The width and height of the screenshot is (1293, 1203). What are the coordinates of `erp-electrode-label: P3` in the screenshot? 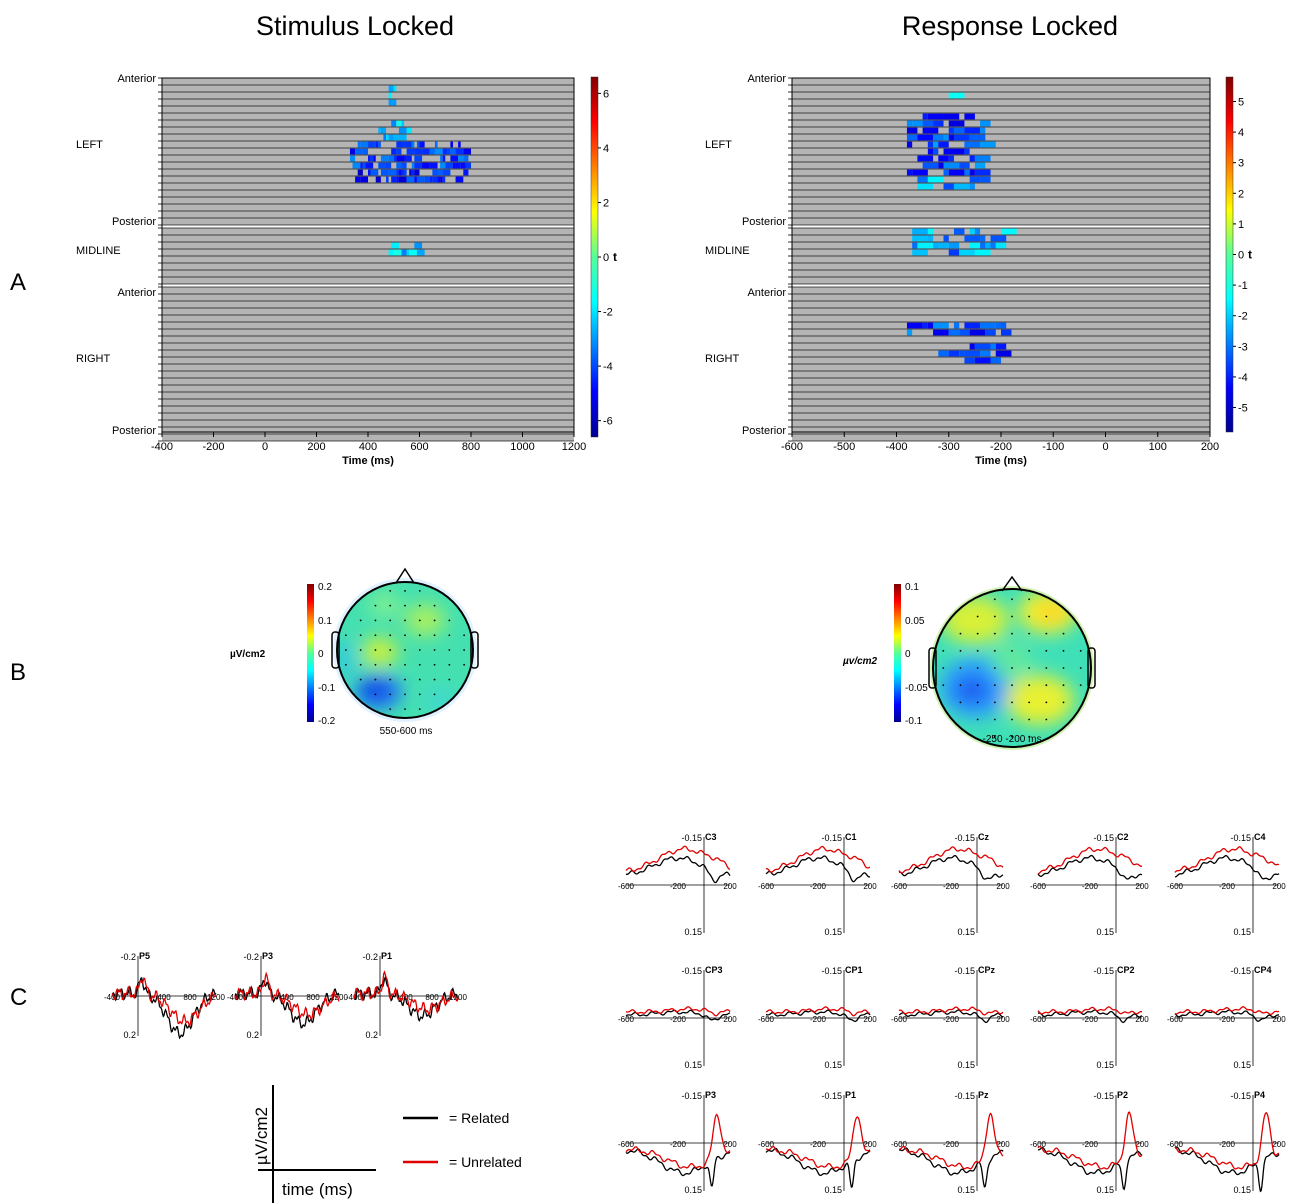 It's located at (267, 956).